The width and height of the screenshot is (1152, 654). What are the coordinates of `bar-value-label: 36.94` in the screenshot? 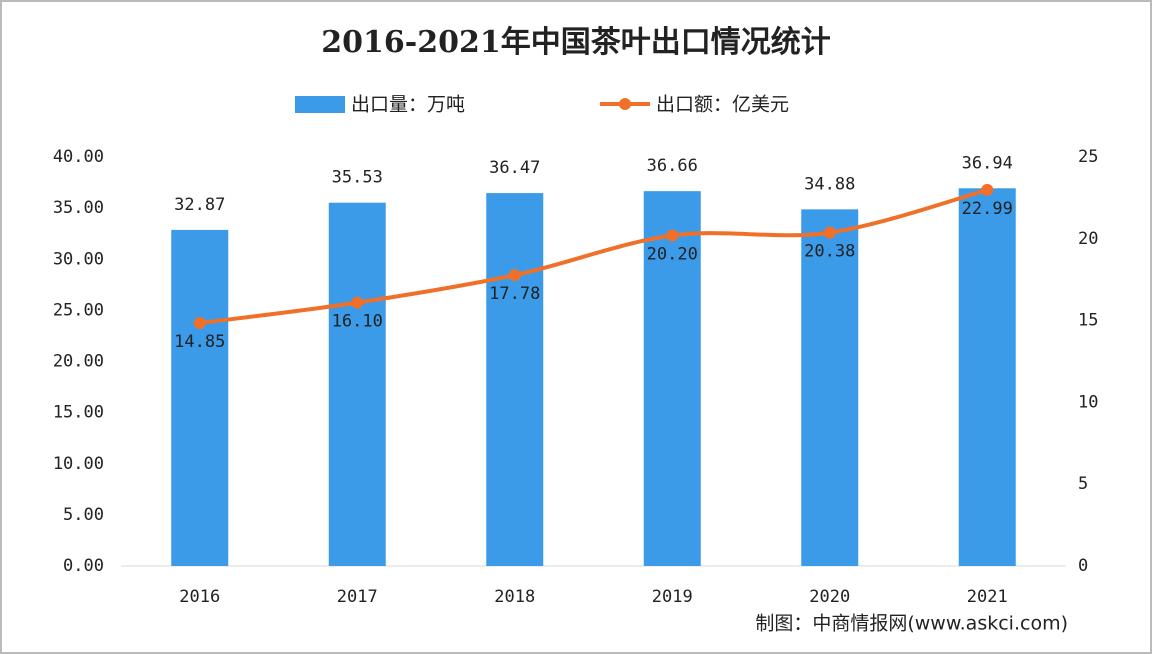 It's located at (987, 163).